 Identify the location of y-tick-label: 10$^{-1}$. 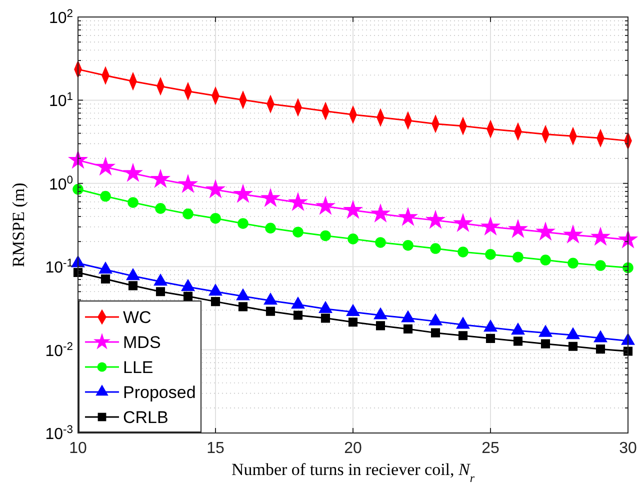
(59, 267).